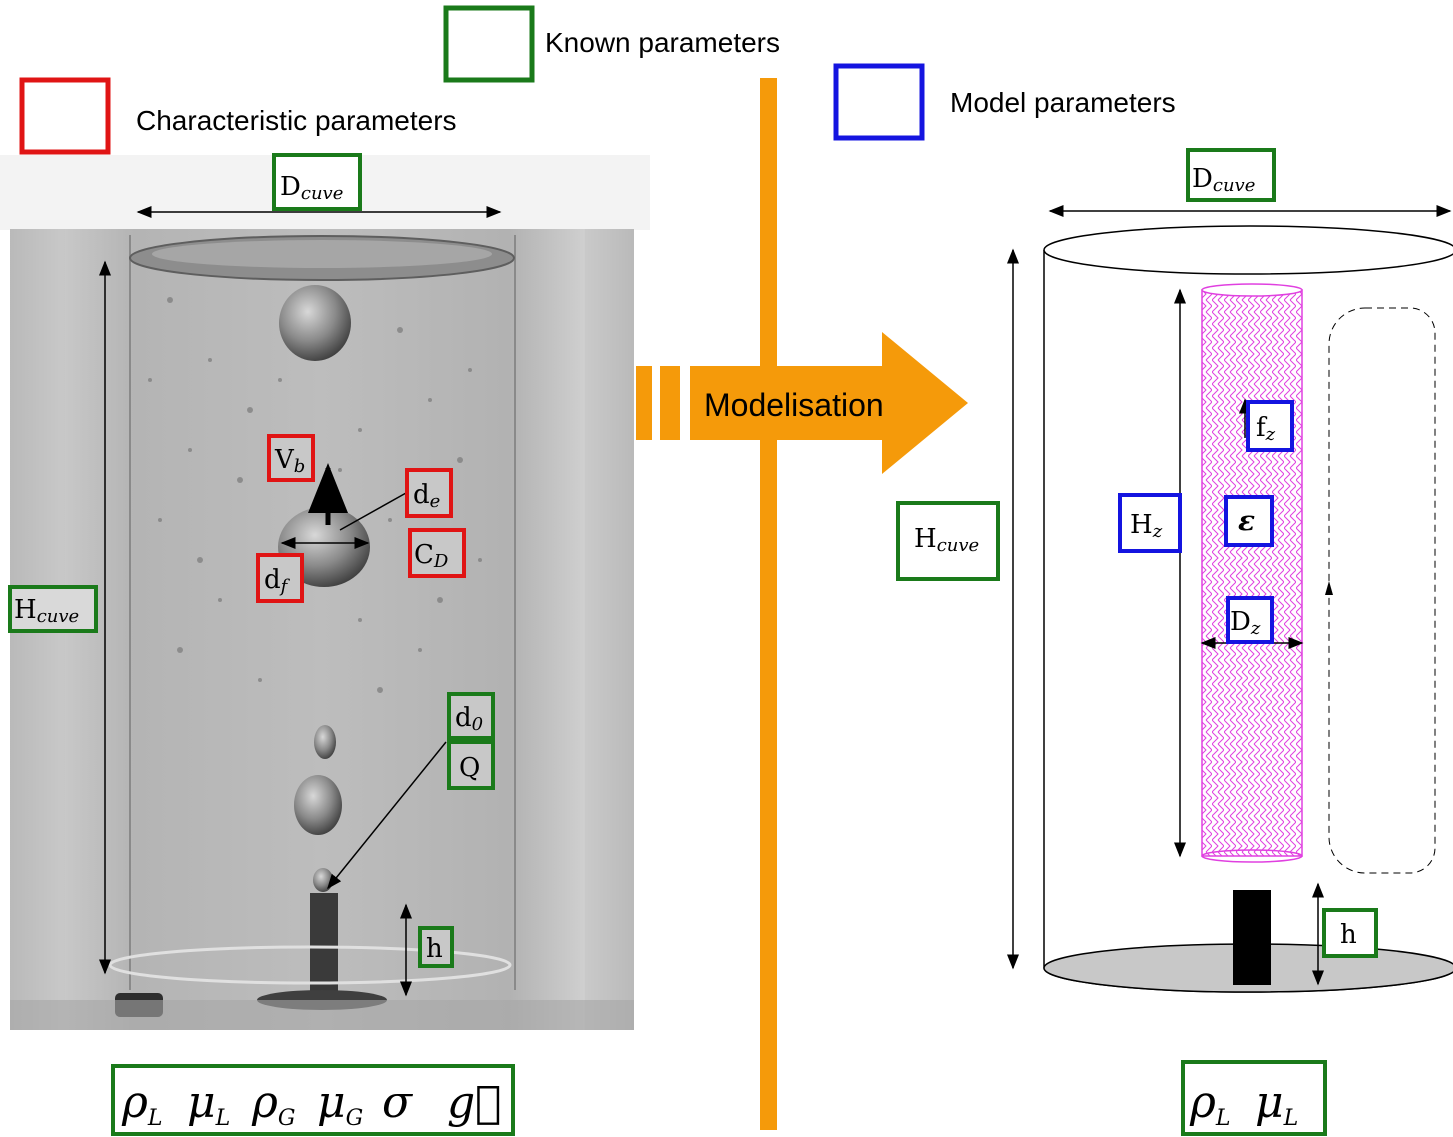 The image size is (1453, 1137). I want to click on model-label-f-z: fz, so click(1270, 426).